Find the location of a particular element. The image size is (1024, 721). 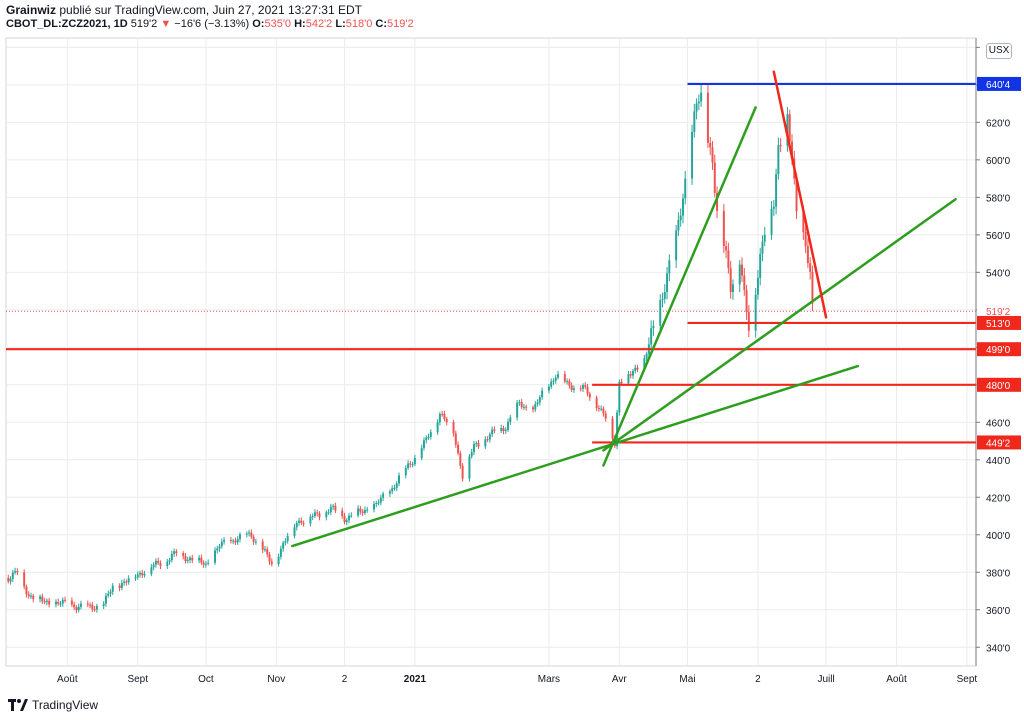

low-label: L: is located at coordinates (340, 24).